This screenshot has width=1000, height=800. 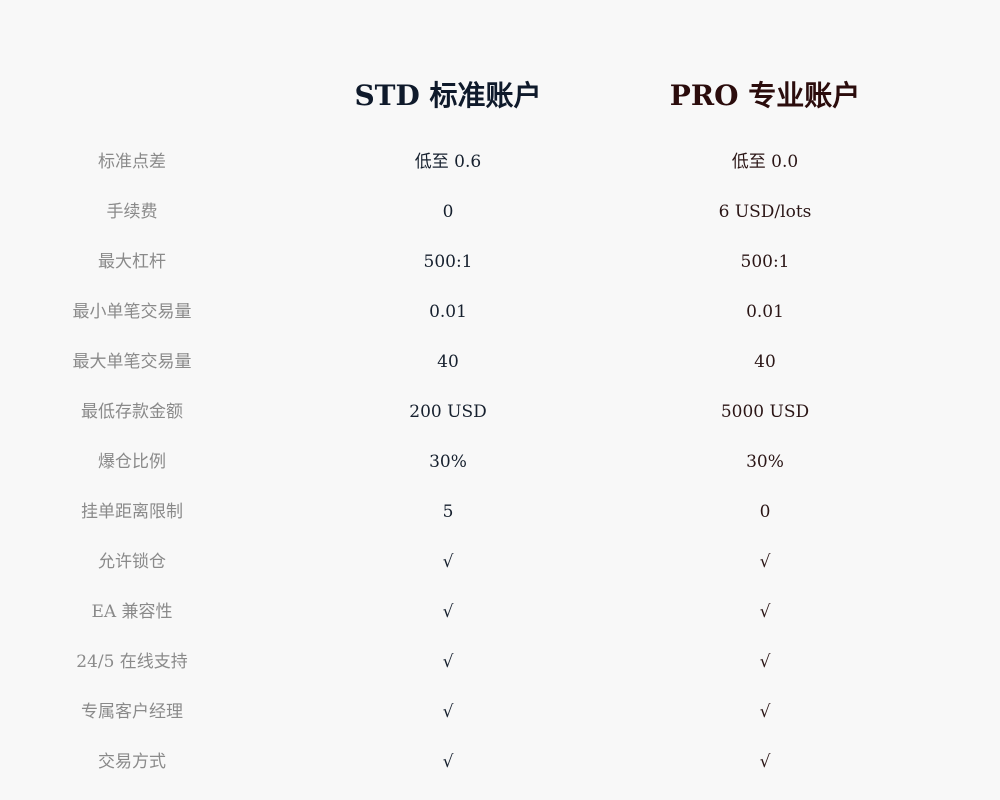 What do you see at coordinates (132, 662) in the screenshot?
I see `row-label: 24/5 在线支持` at bounding box center [132, 662].